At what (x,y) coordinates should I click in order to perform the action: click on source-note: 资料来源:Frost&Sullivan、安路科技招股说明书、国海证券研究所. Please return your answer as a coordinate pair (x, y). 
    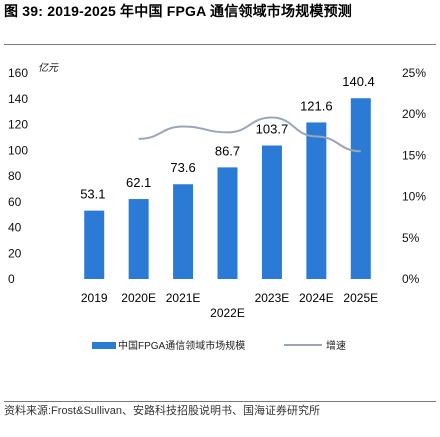
    Looking at the image, I should click on (162, 411).